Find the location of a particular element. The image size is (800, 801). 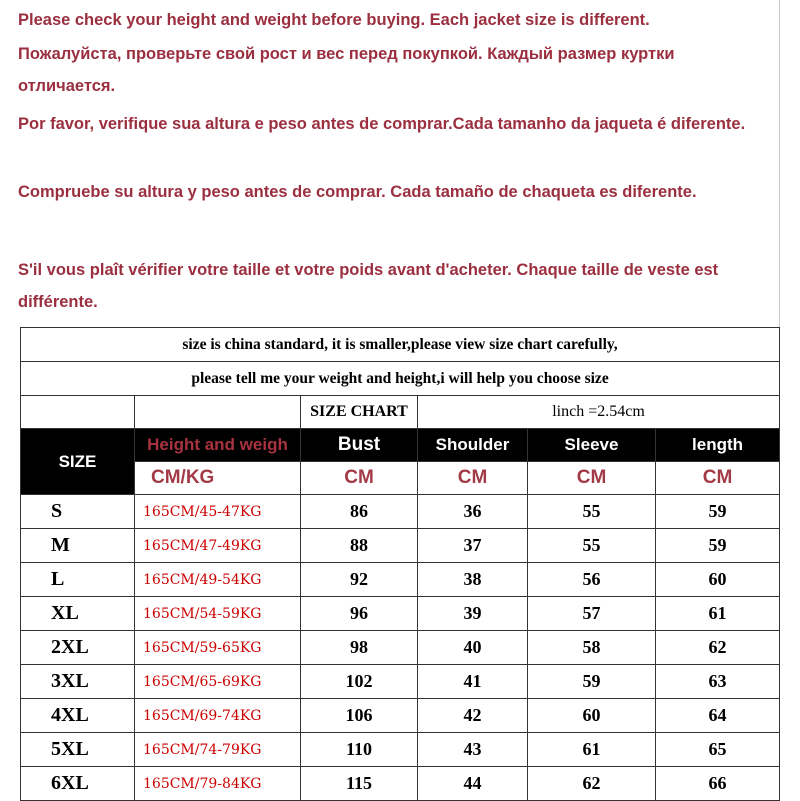

cell-size: 3XL is located at coordinates (77, 681).